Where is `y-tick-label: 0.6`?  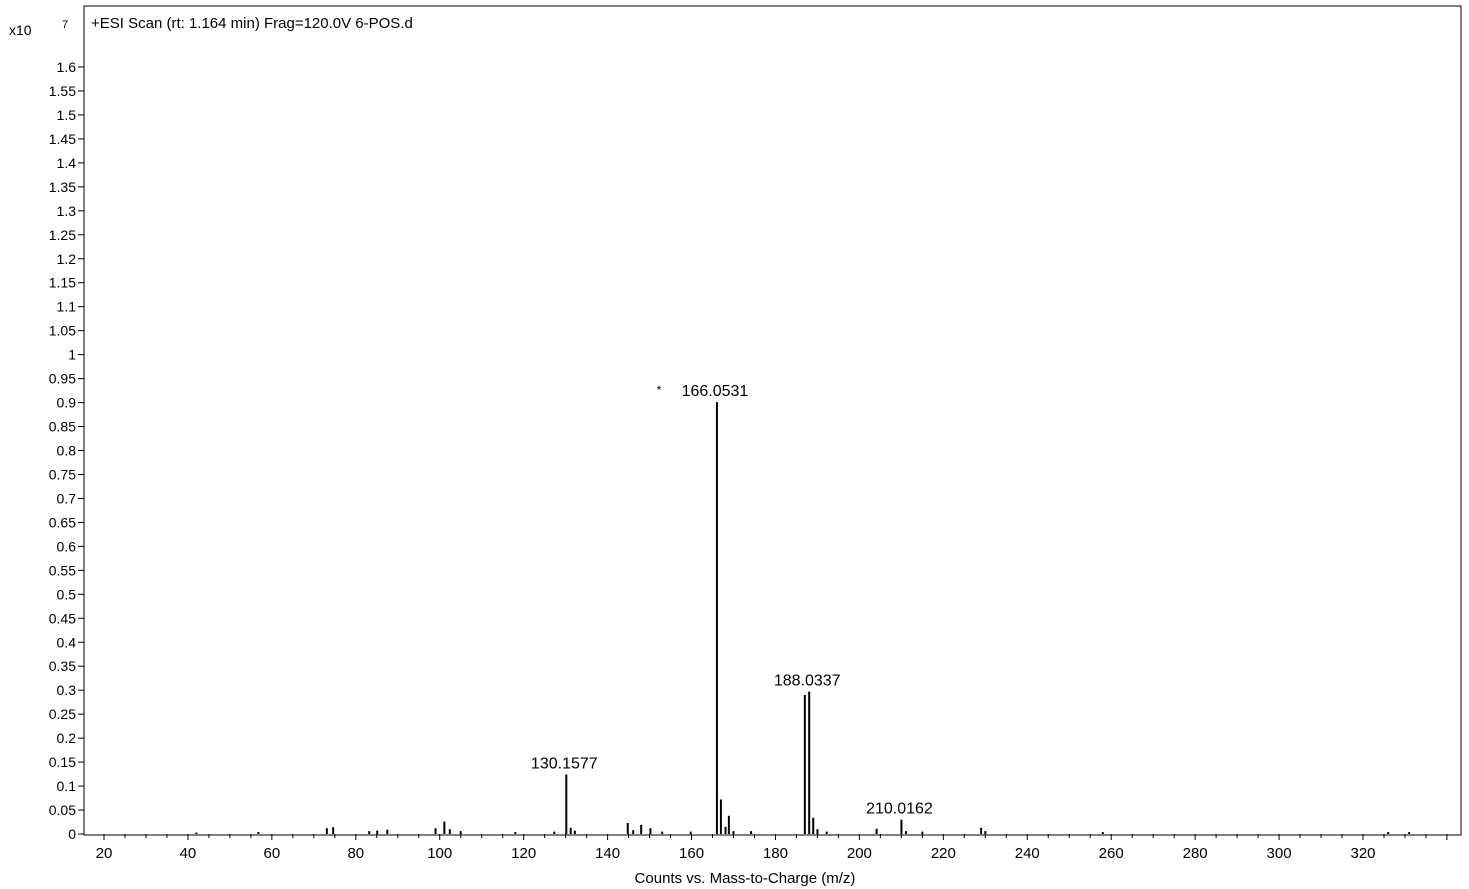 y-tick-label: 0.6 is located at coordinates (67, 546).